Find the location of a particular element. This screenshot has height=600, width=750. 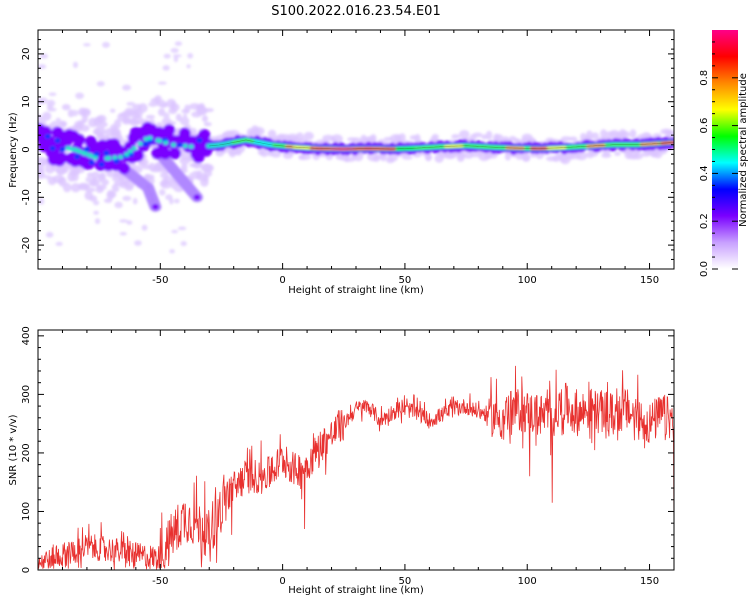

ridge-trace is located at coordinates (441, 144).